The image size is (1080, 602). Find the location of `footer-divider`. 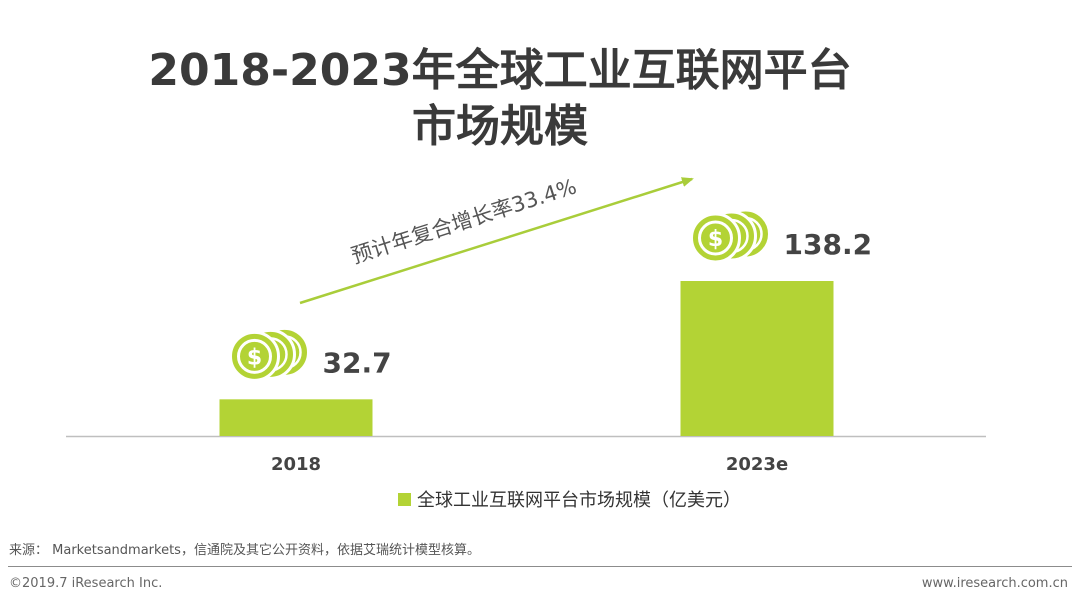

footer-divider is located at coordinates (540, 566).